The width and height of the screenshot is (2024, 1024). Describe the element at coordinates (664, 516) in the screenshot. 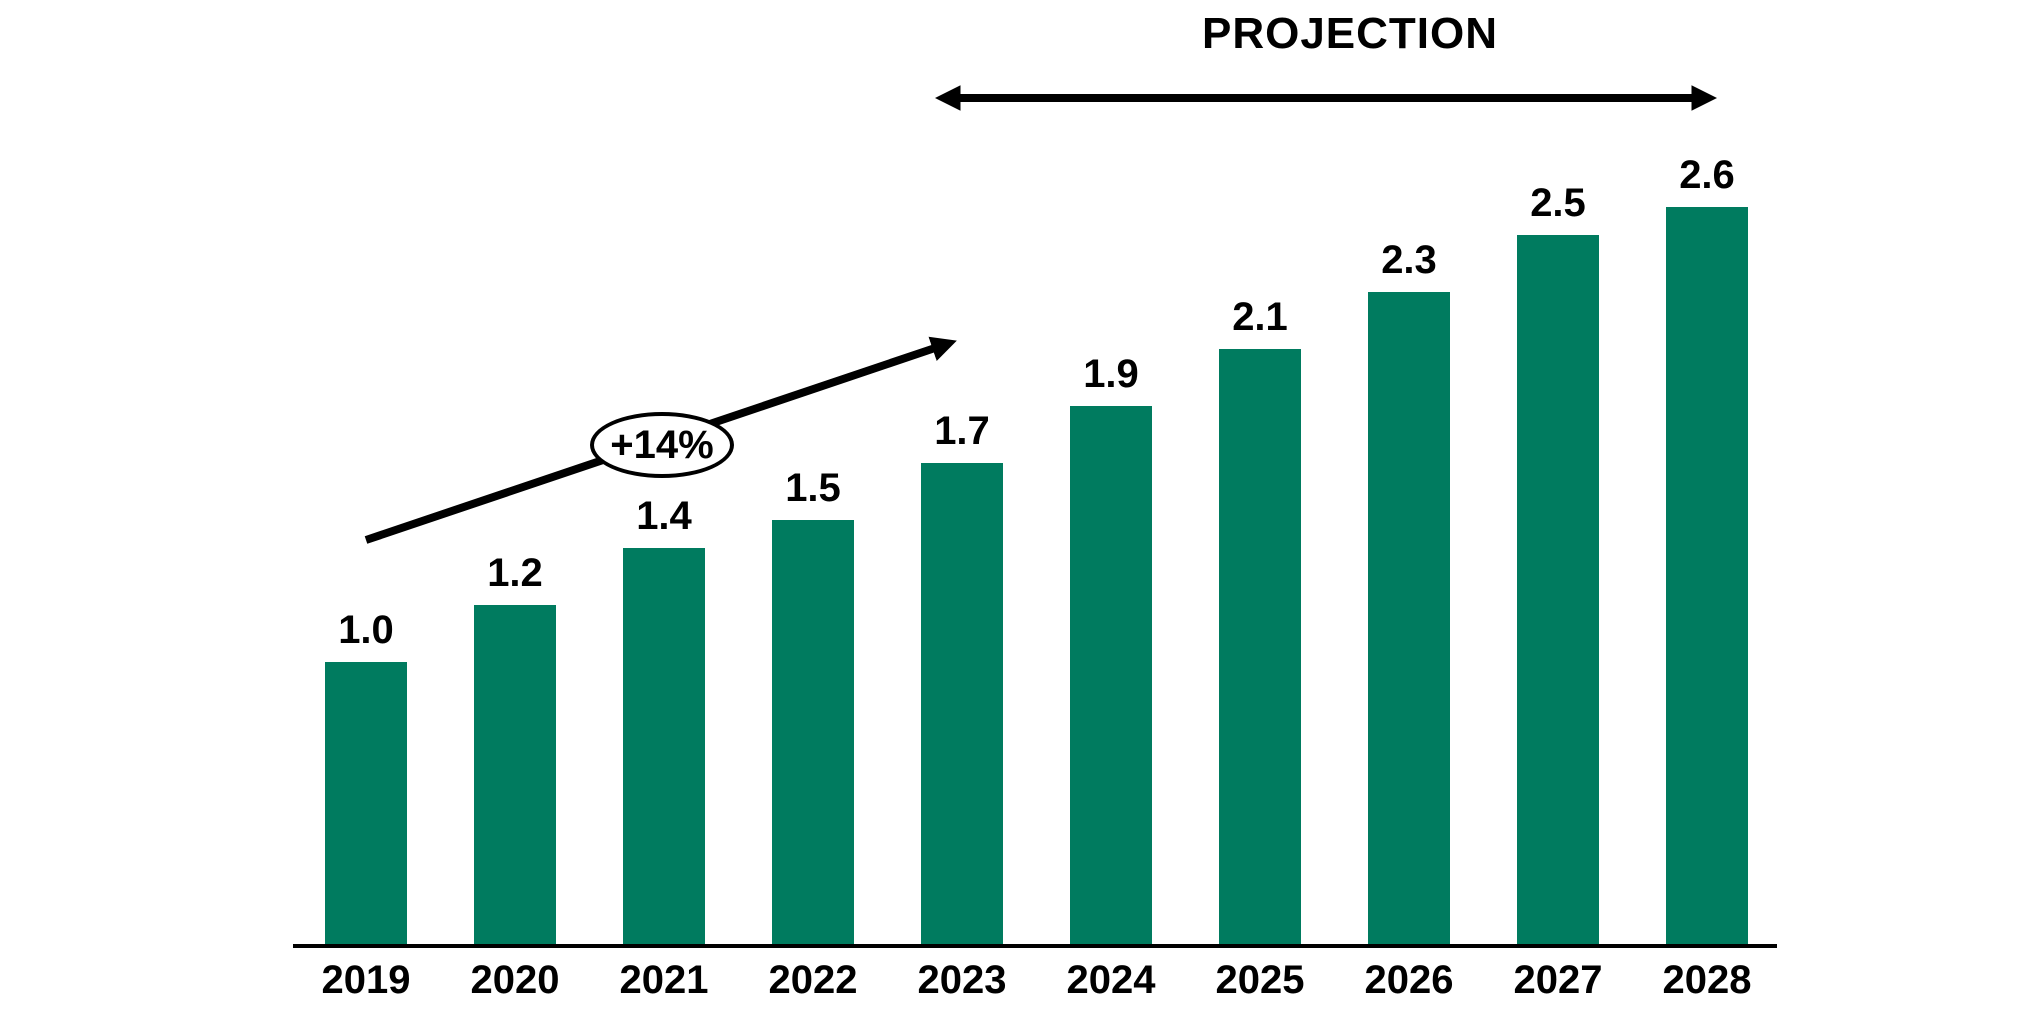

I see `bar-value-label: 1.4` at that location.